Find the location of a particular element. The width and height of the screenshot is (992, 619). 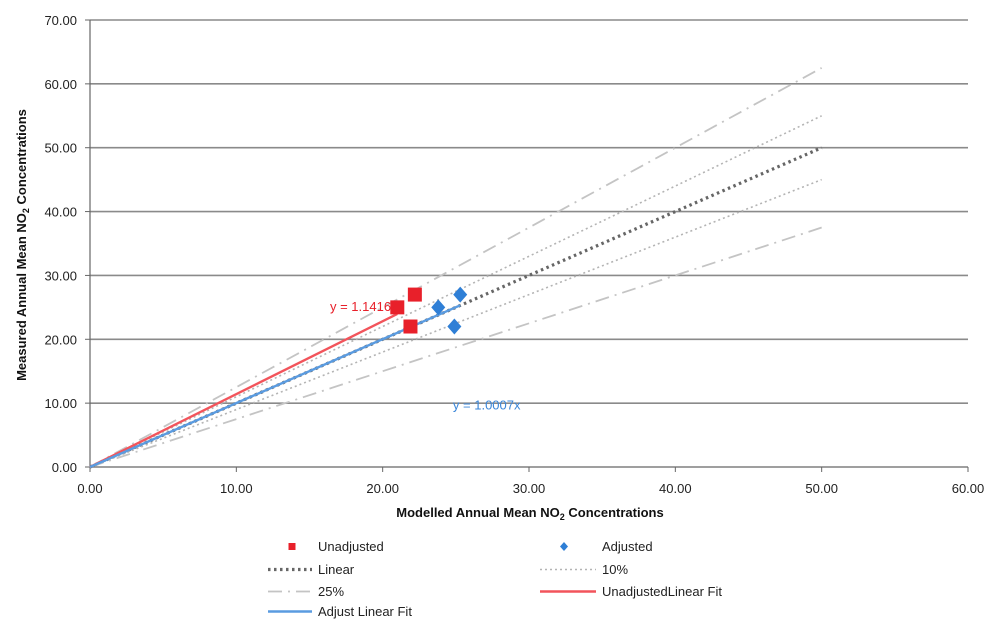

fit-equation-1: y = 1.0007x is located at coordinates (487, 405).